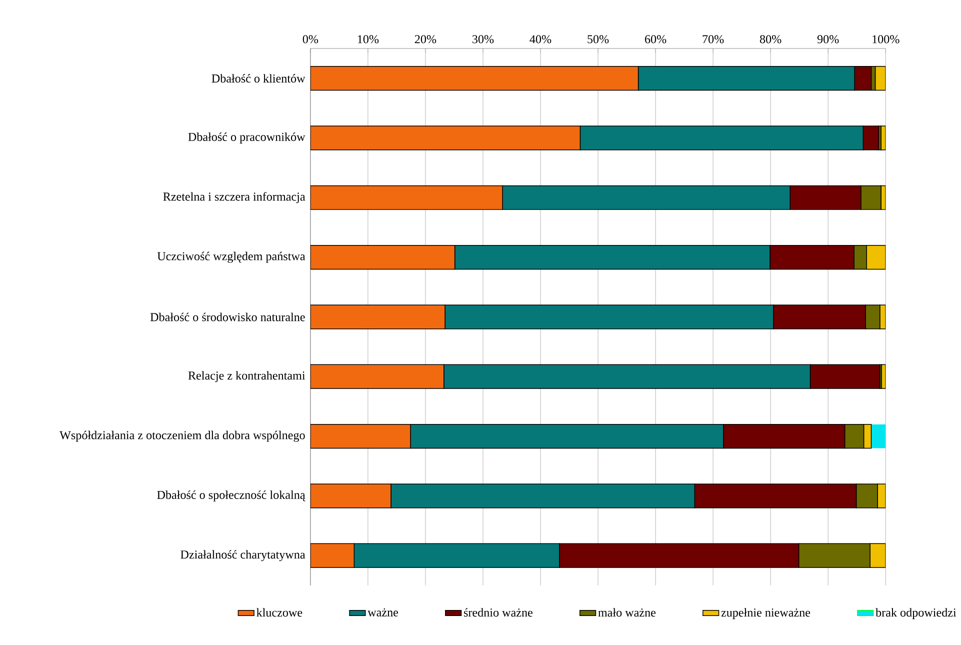  What do you see at coordinates (483, 39) in the screenshot?
I see `x-tick-label: 30%` at bounding box center [483, 39].